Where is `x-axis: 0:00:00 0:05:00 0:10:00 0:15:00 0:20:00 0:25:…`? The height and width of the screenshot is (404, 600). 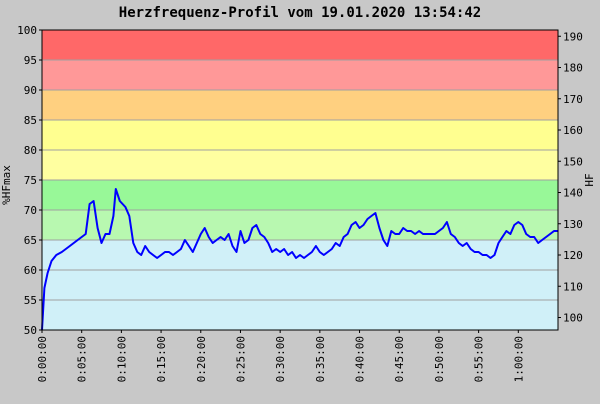
x-axis: 0:00:00 0:05:00 0:10:00 0:15:00 0:20:00 0:25:… is located at coordinates (280, 356).